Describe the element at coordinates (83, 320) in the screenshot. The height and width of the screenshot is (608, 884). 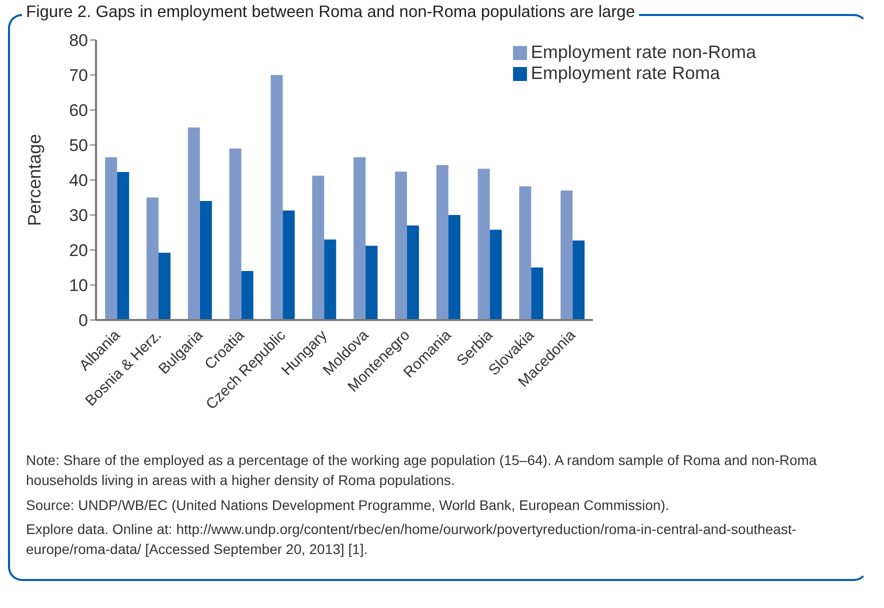
I see `y-tick-label: 0` at that location.